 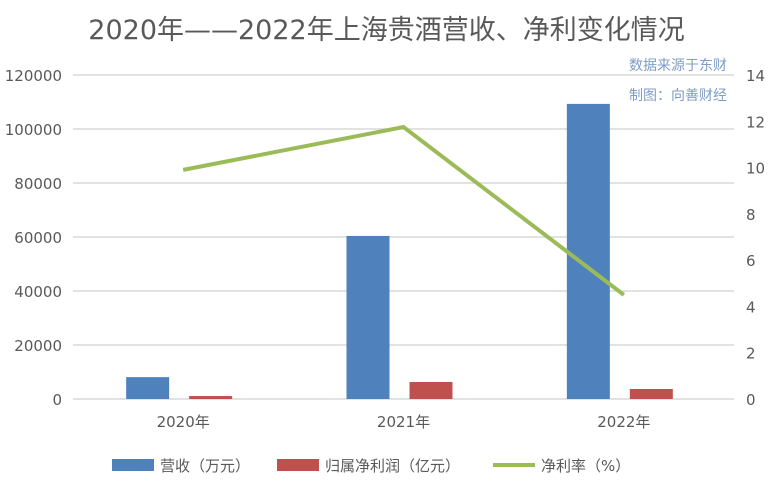 I want to click on left-tick-label: 40000, so click(x=38, y=292).